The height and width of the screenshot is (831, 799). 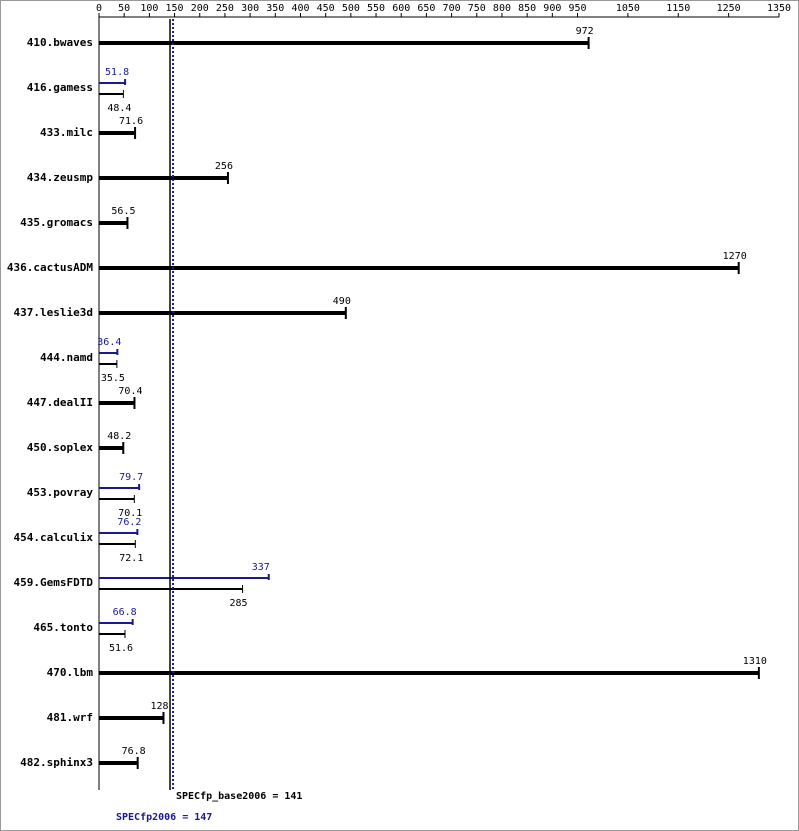 What do you see at coordinates (134, 751) in the screenshot?
I see `value-label: 76.8` at bounding box center [134, 751].